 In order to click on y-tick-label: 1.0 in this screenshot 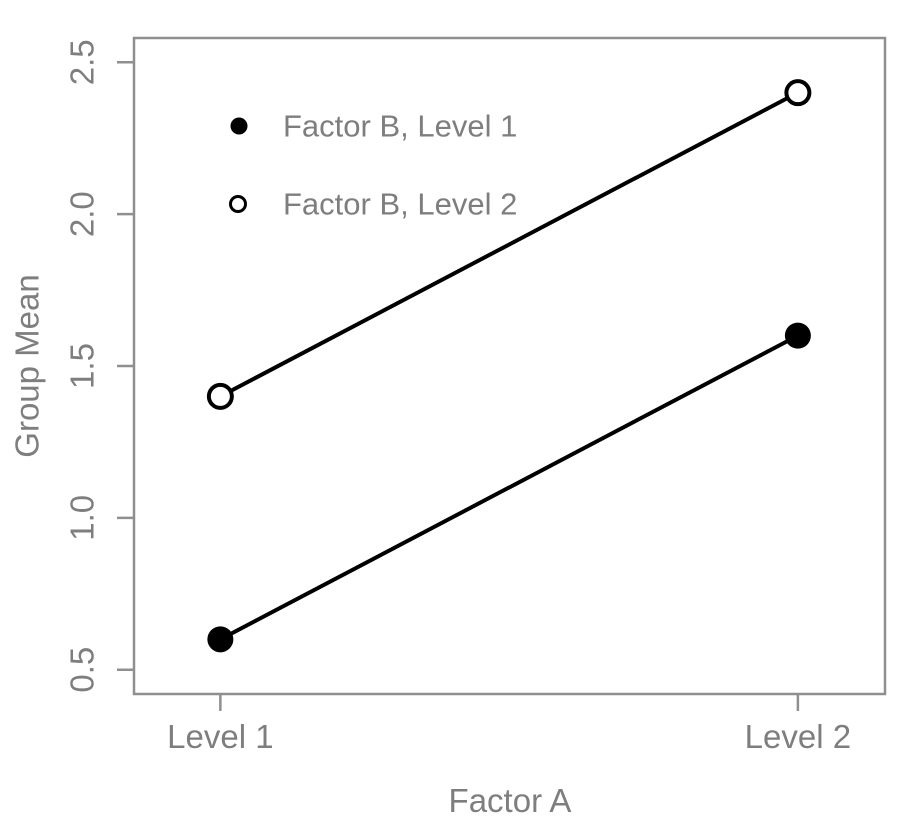, I will do `click(82, 518)`.